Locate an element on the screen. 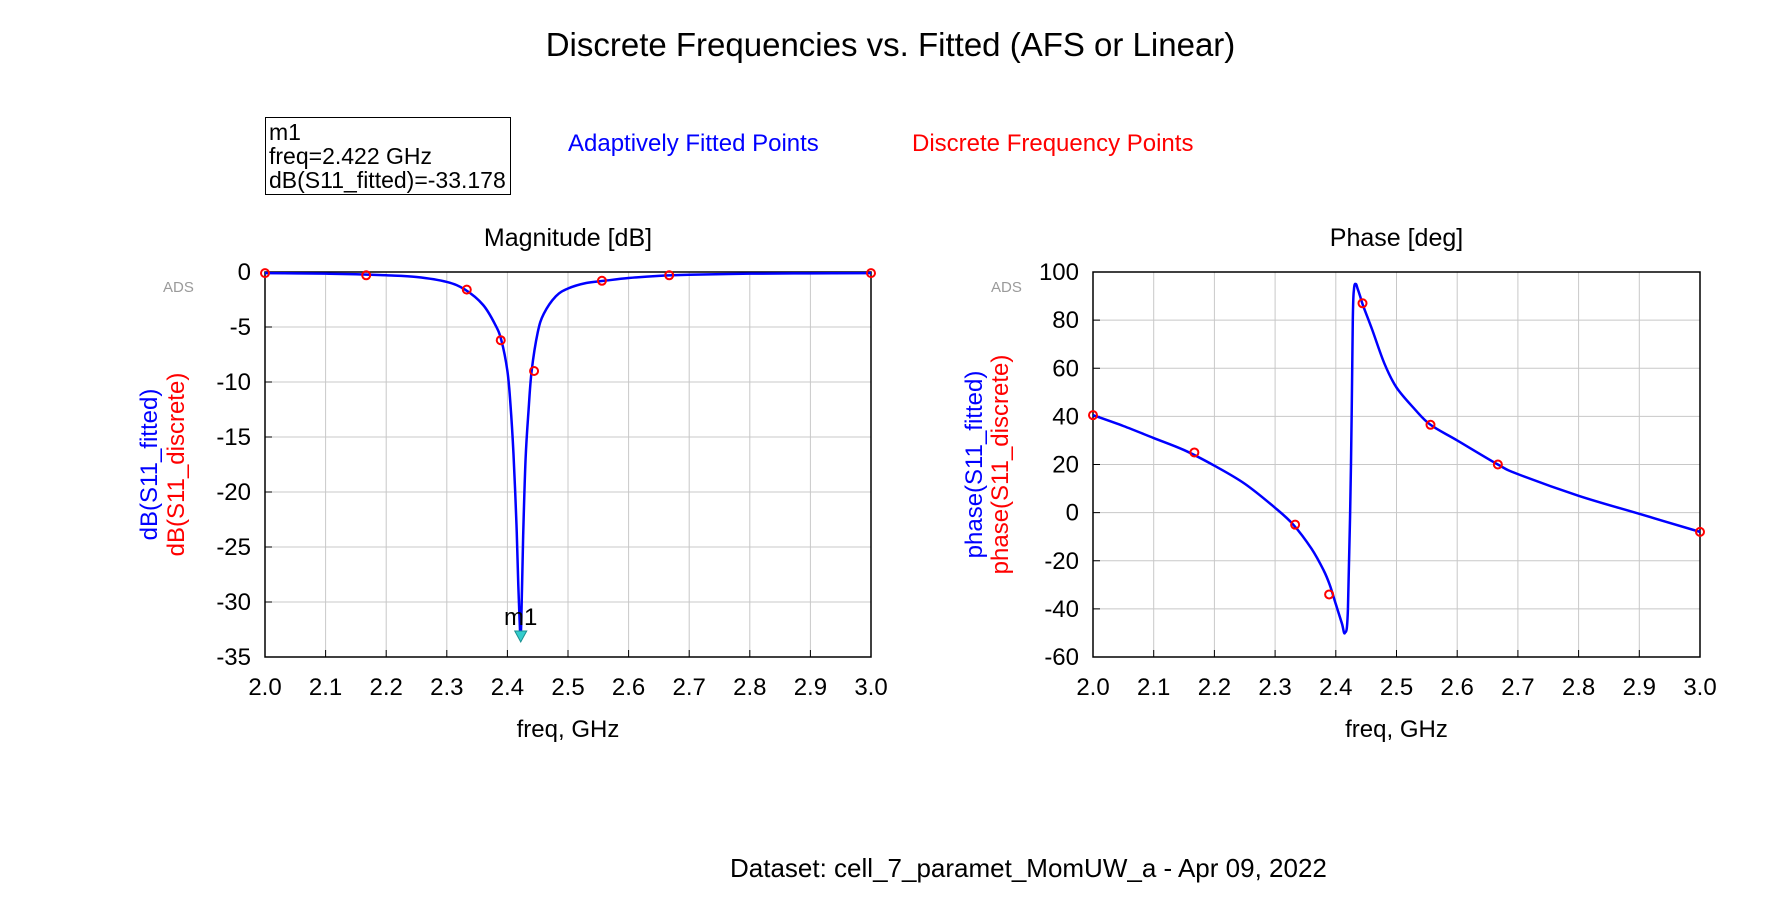  magnitude-x-tick-label: 2.6 is located at coordinates (628, 687).